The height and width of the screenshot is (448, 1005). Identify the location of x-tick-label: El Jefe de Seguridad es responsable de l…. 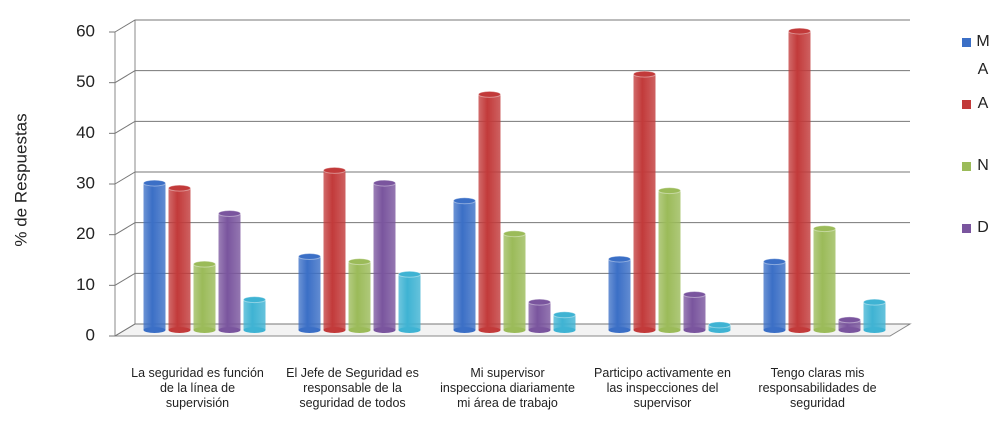
(352, 388).